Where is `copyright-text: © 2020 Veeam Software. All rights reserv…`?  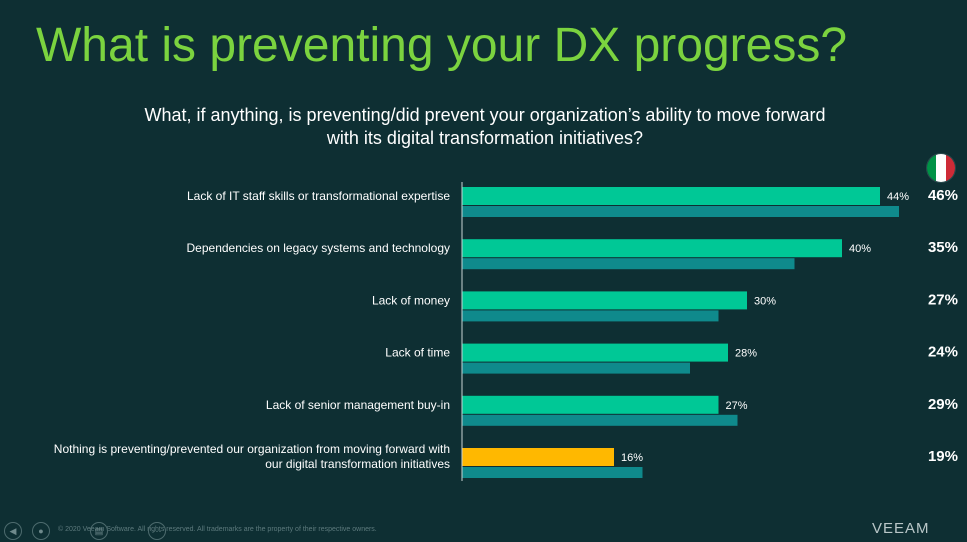
copyright-text: © 2020 Veeam Software. All rights reserv… is located at coordinates (217, 529).